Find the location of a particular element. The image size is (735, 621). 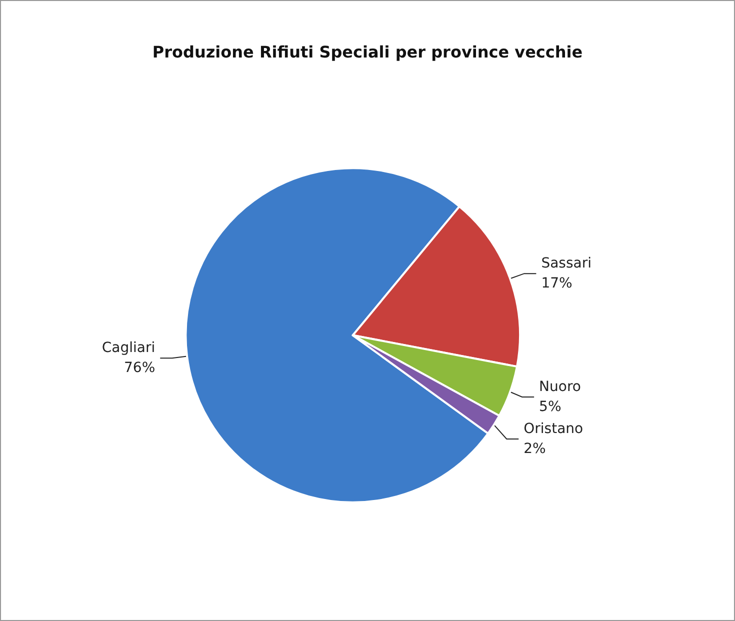

slice-label: Nuoro is located at coordinates (560, 386).